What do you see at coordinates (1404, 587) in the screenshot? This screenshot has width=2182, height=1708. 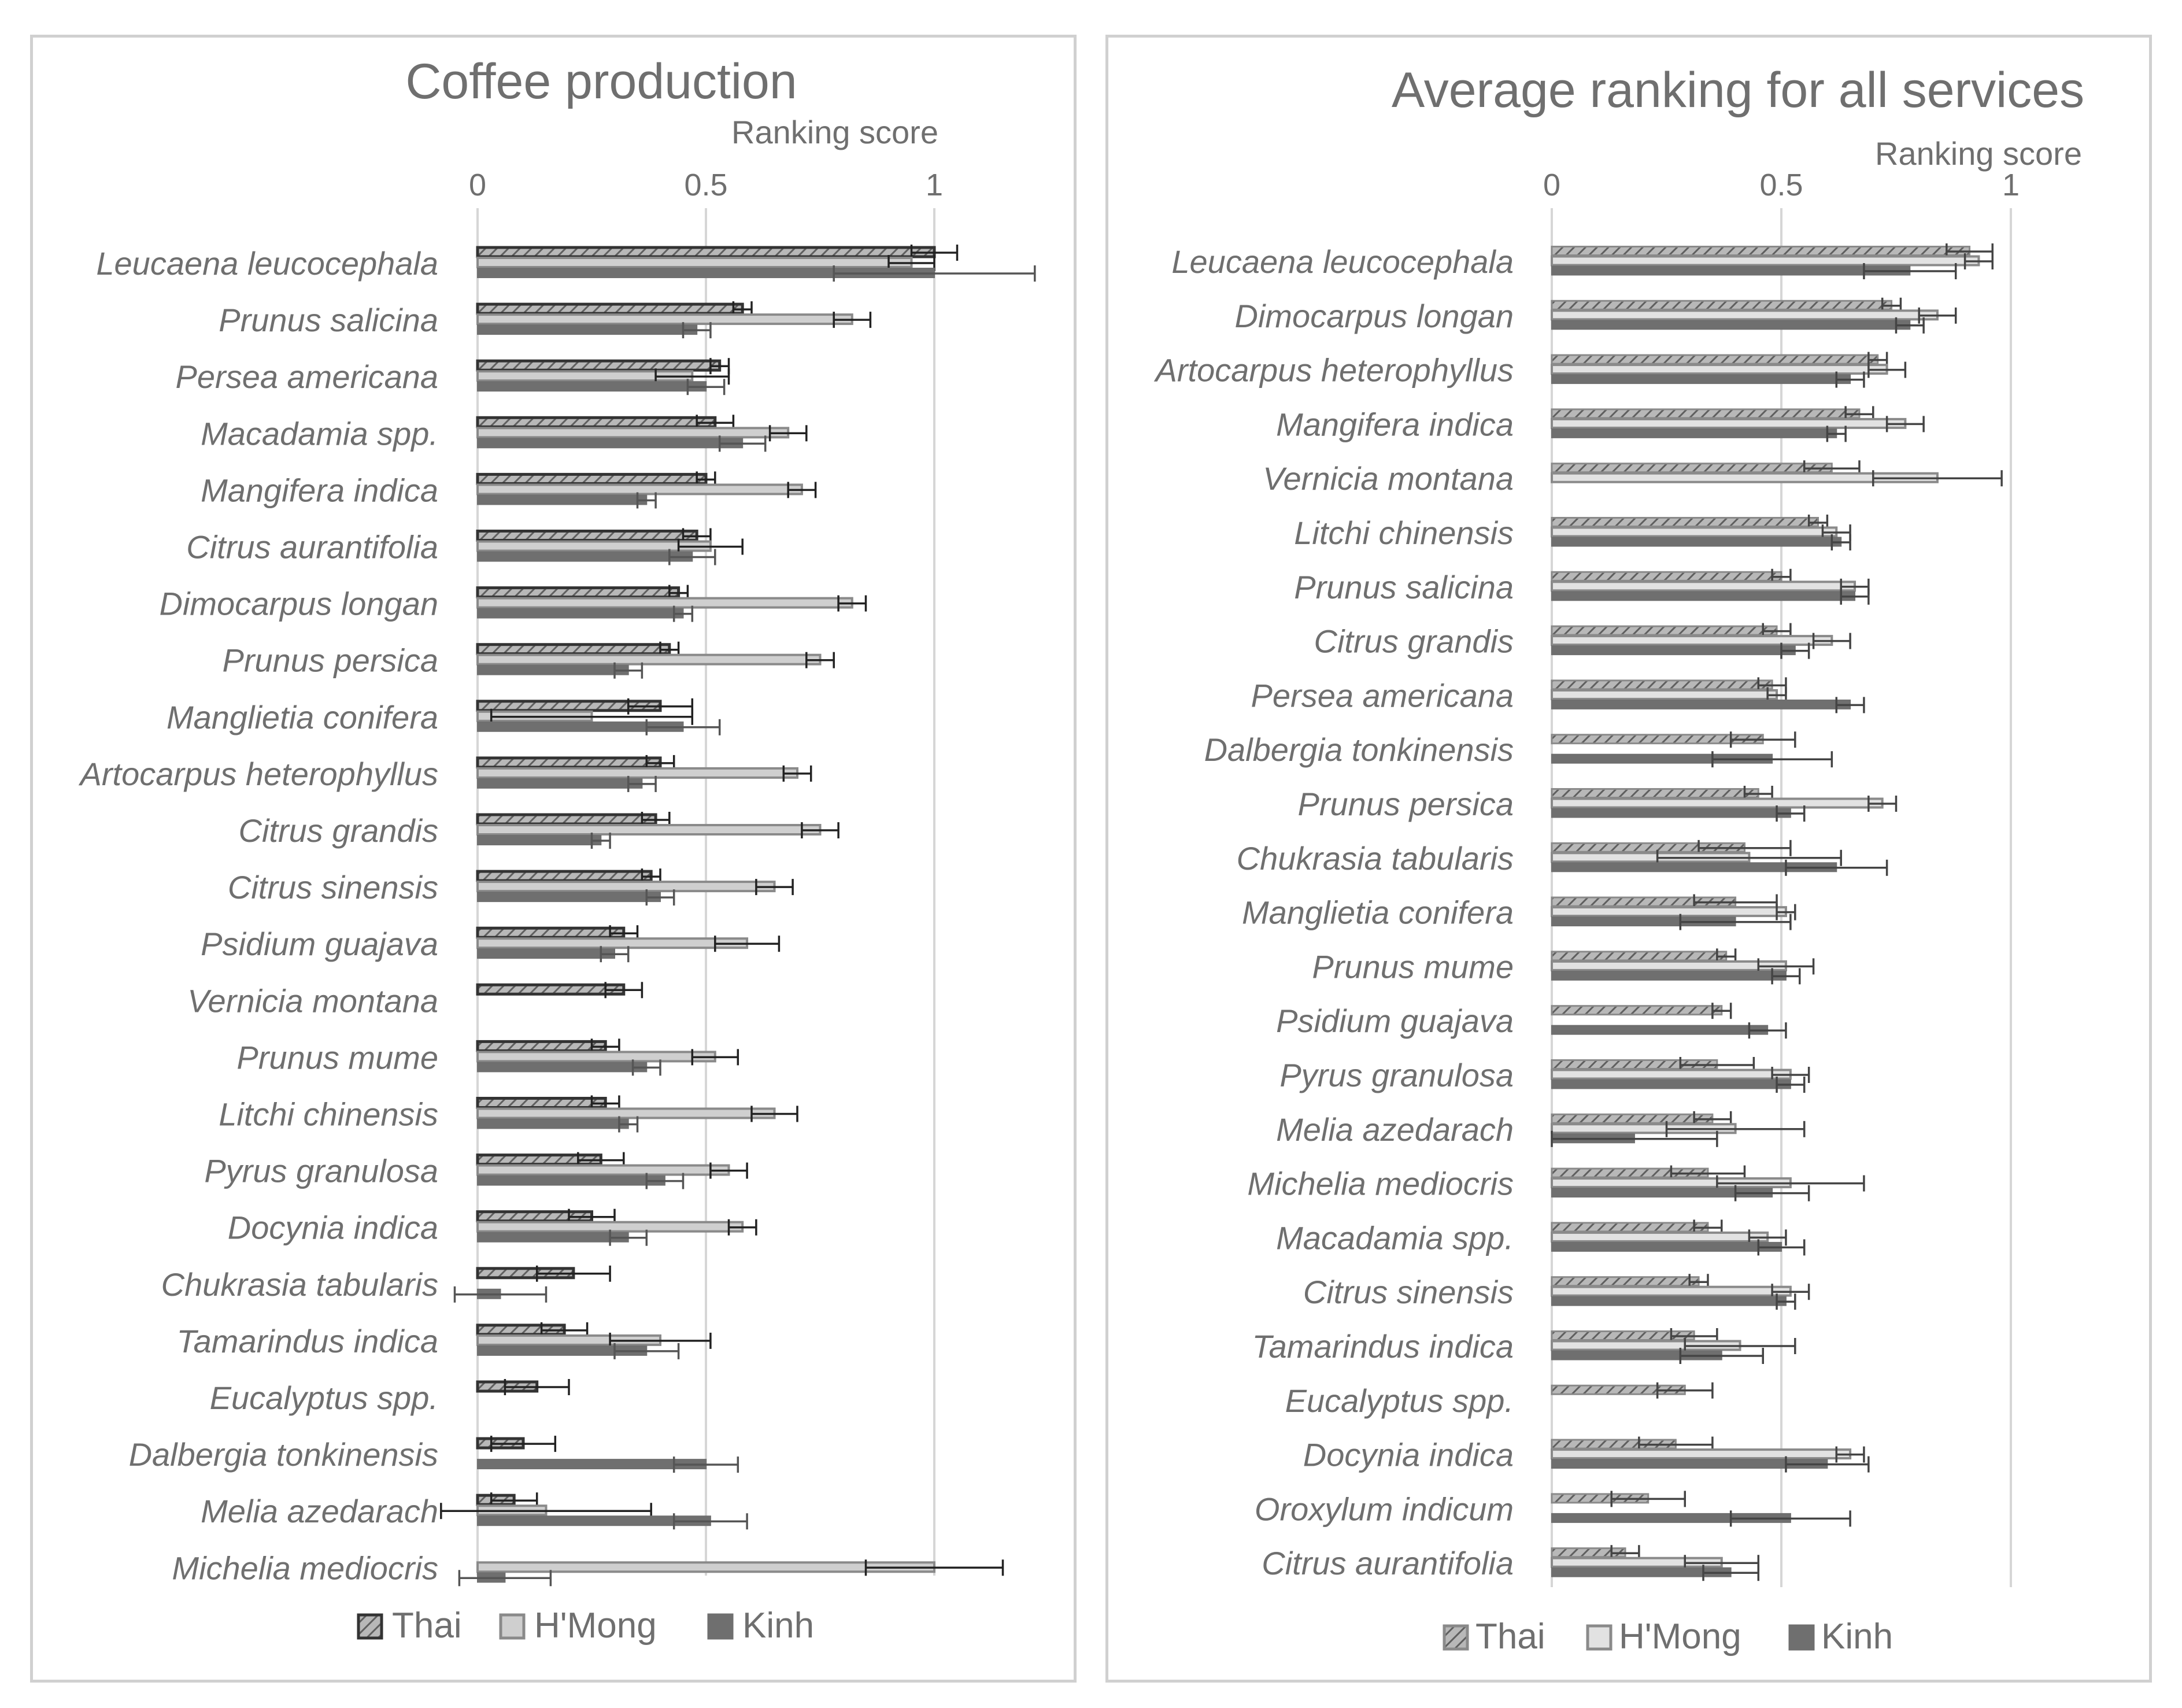 I see `chart-right-category-label: Prunus salicina` at bounding box center [1404, 587].